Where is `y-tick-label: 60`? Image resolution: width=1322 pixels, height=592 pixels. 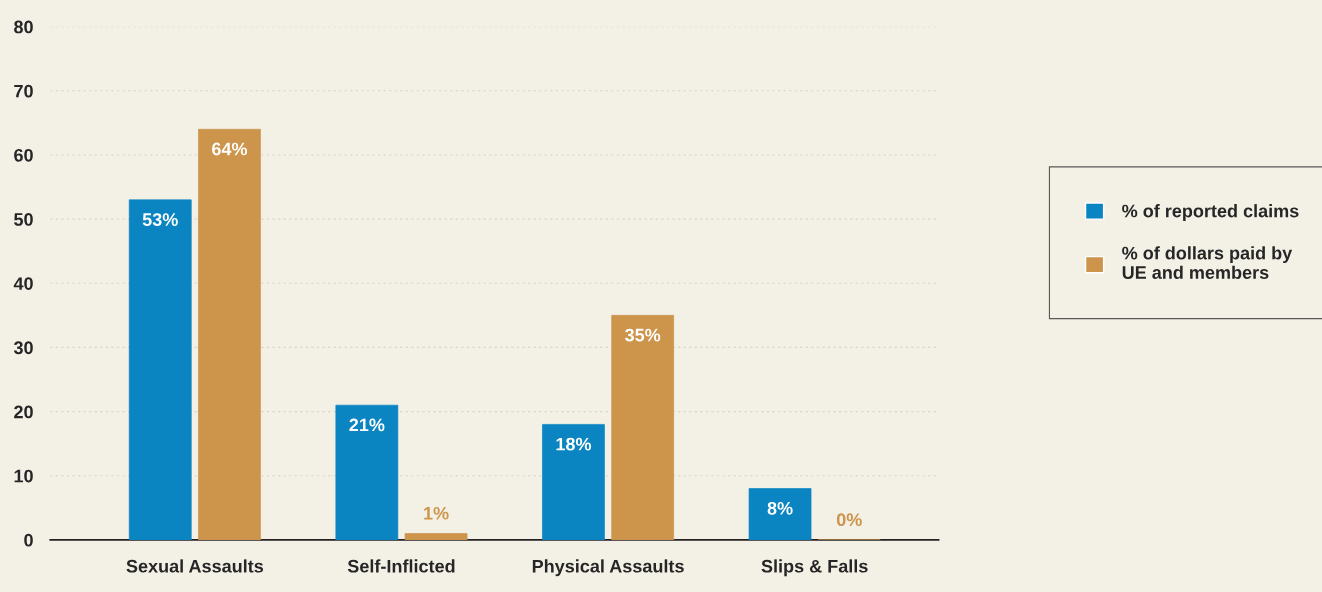
y-tick-label: 60 is located at coordinates (23, 155).